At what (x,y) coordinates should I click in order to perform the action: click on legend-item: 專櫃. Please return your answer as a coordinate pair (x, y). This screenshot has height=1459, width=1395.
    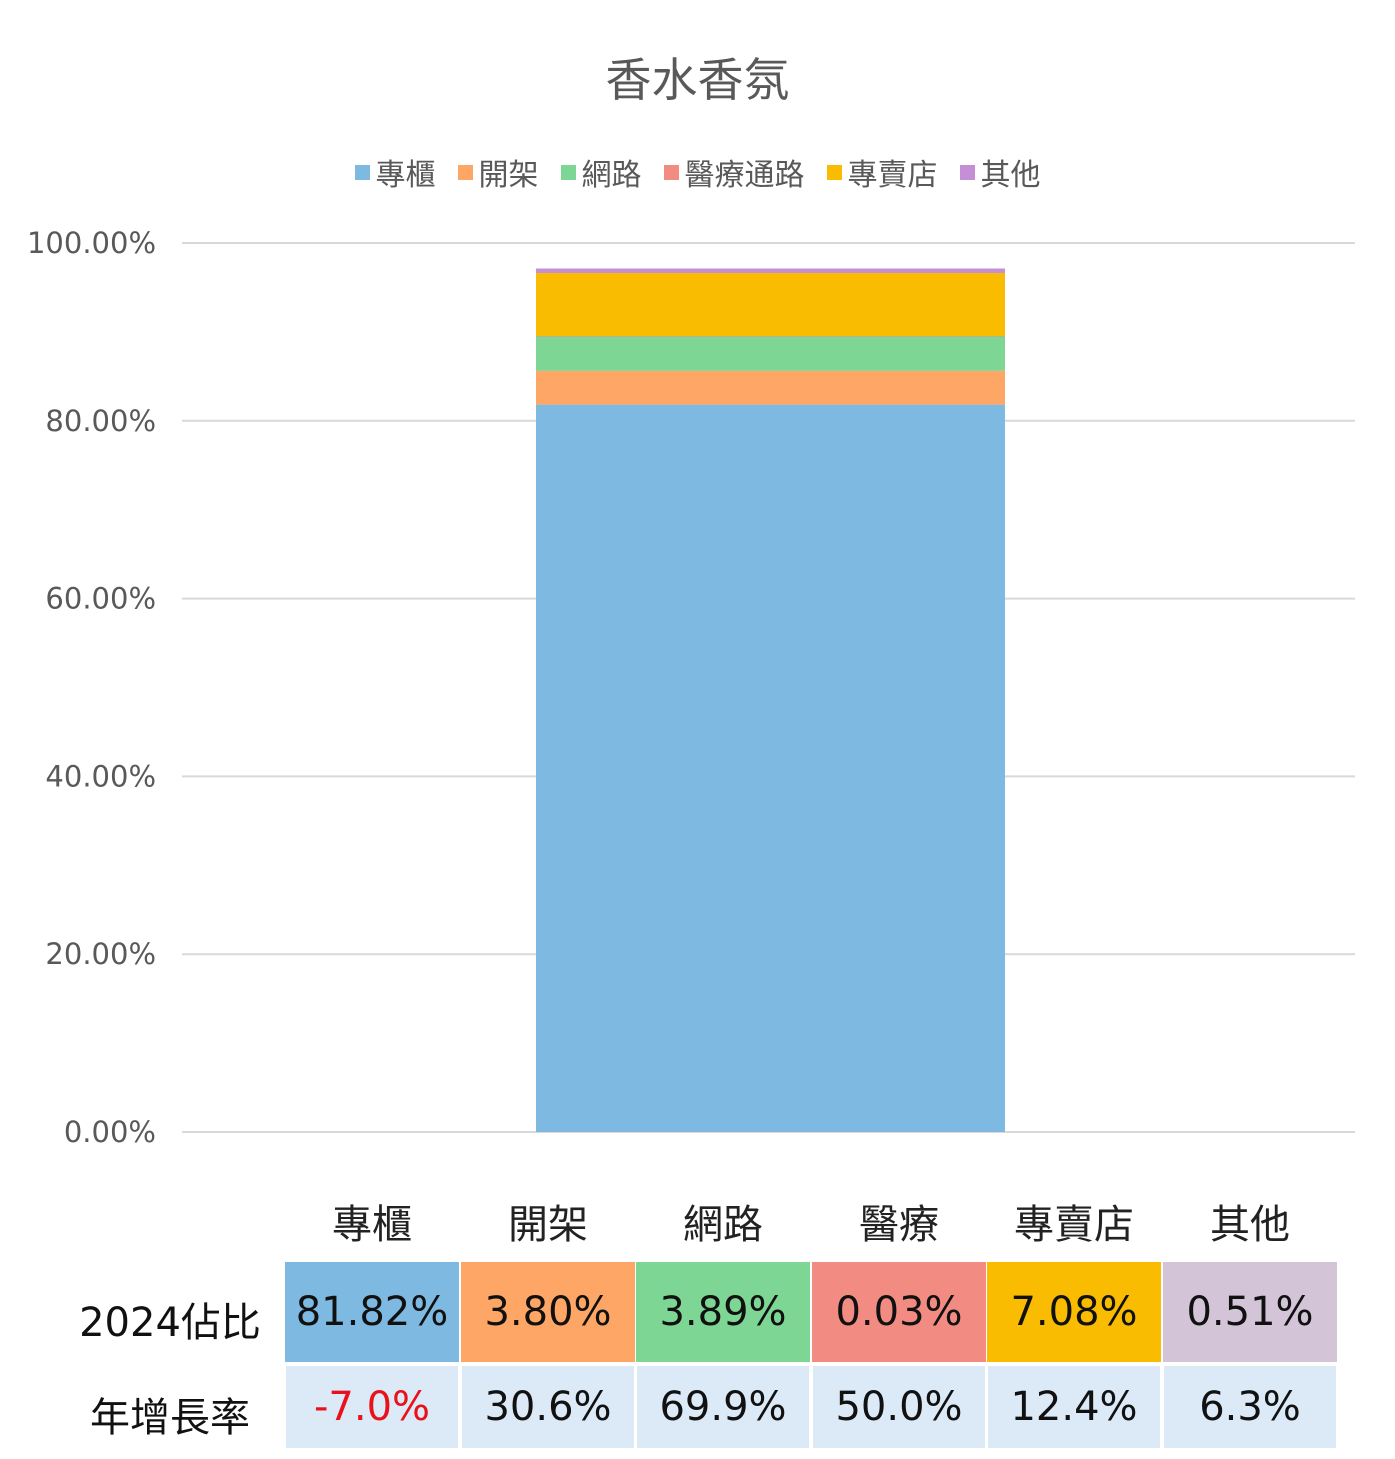
    Looking at the image, I should click on (395, 172).